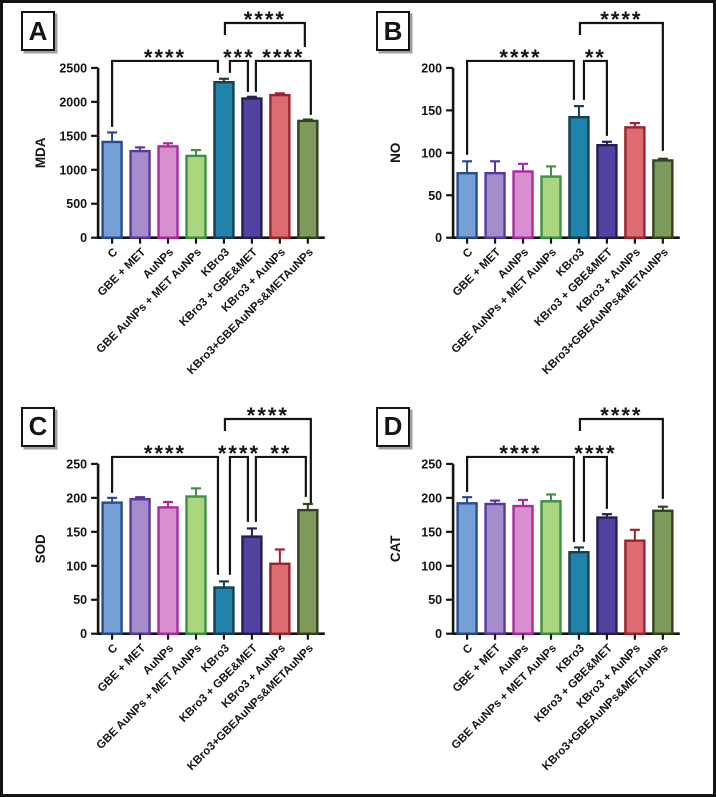 Image resolution: width=716 pixels, height=797 pixels. I want to click on y-axis-title: NO, so click(395, 153).